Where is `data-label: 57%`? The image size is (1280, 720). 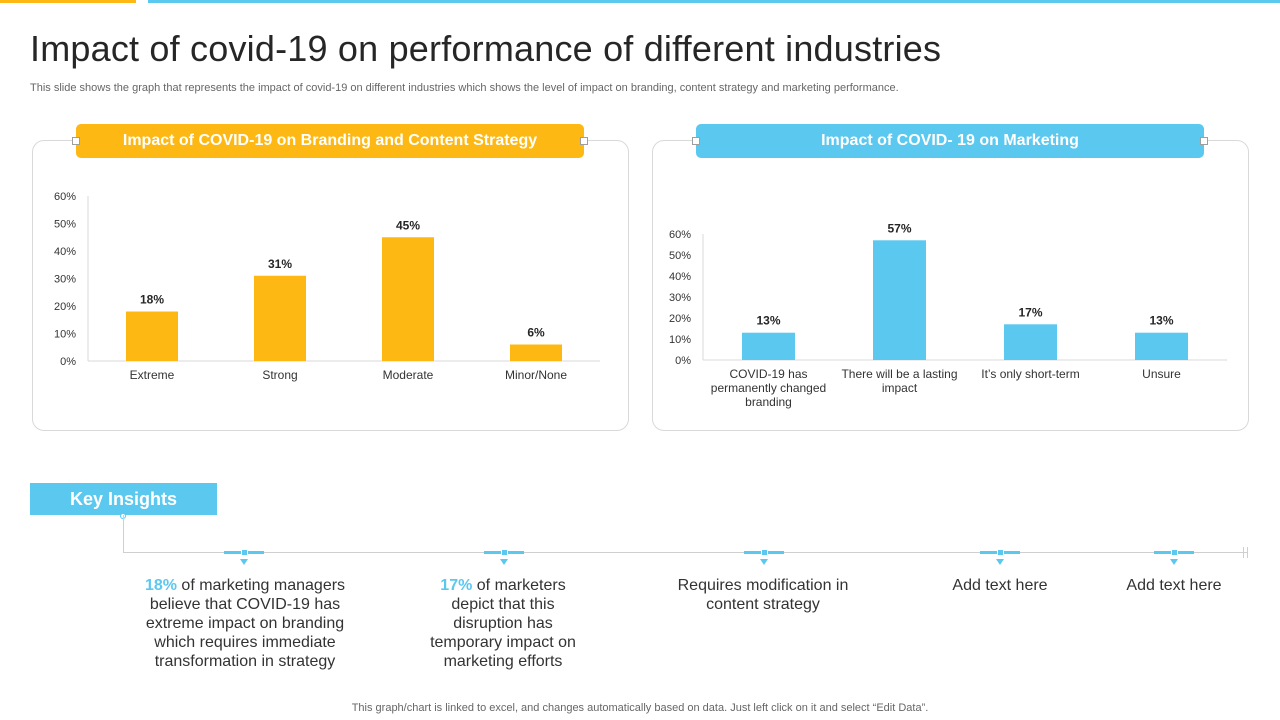 data-label: 57% is located at coordinates (899, 228).